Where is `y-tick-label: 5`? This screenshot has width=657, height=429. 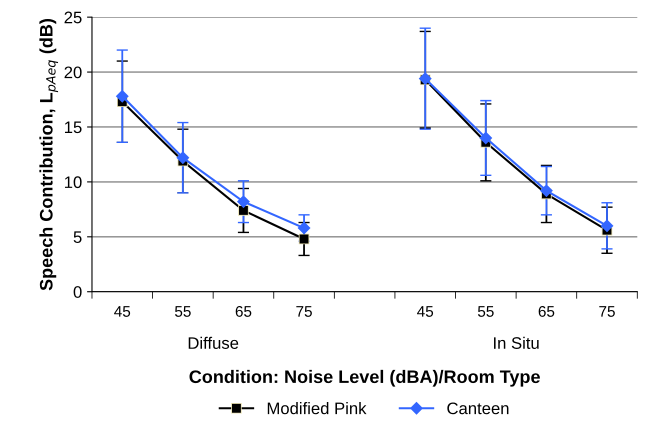
y-tick-label: 5 is located at coordinates (78, 237).